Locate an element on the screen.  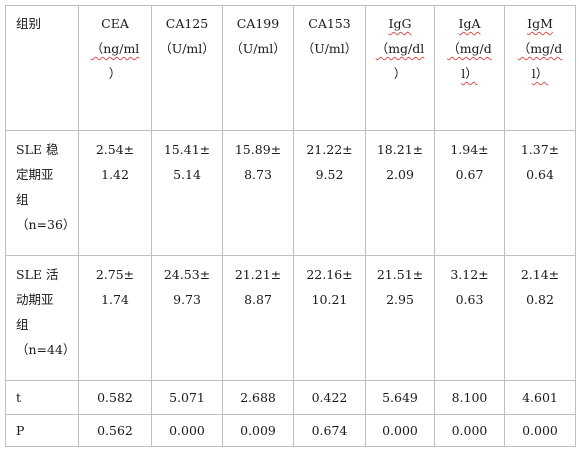
header-text: （mg/d is located at coordinates (469, 48).